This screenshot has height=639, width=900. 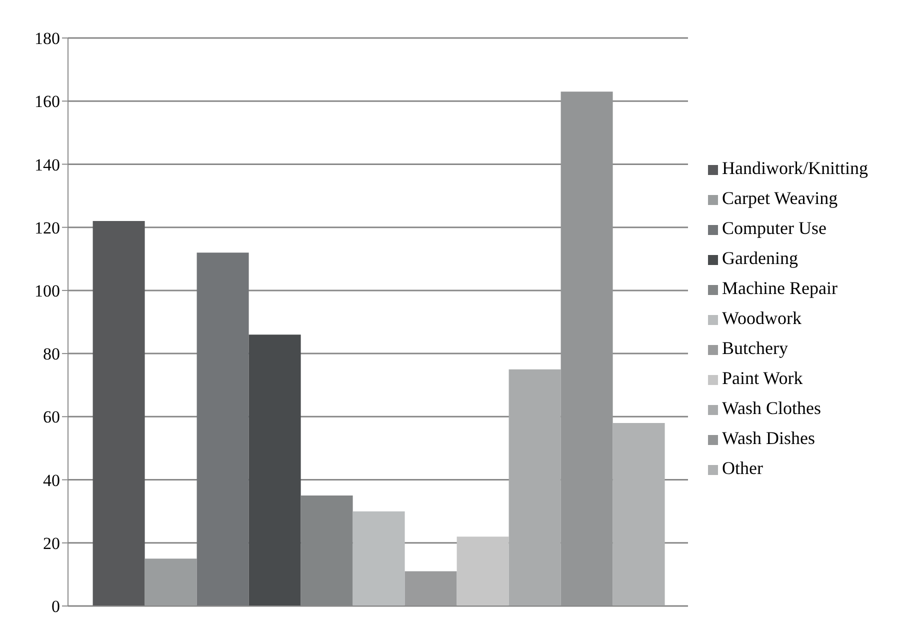 I want to click on legend-label: Handiwork/Knitting, so click(x=795, y=168).